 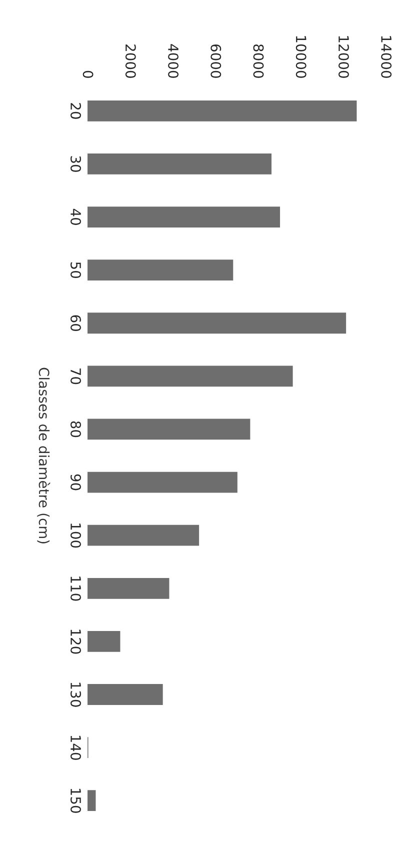 I want to click on y-tick-label: 80, so click(x=76, y=429).